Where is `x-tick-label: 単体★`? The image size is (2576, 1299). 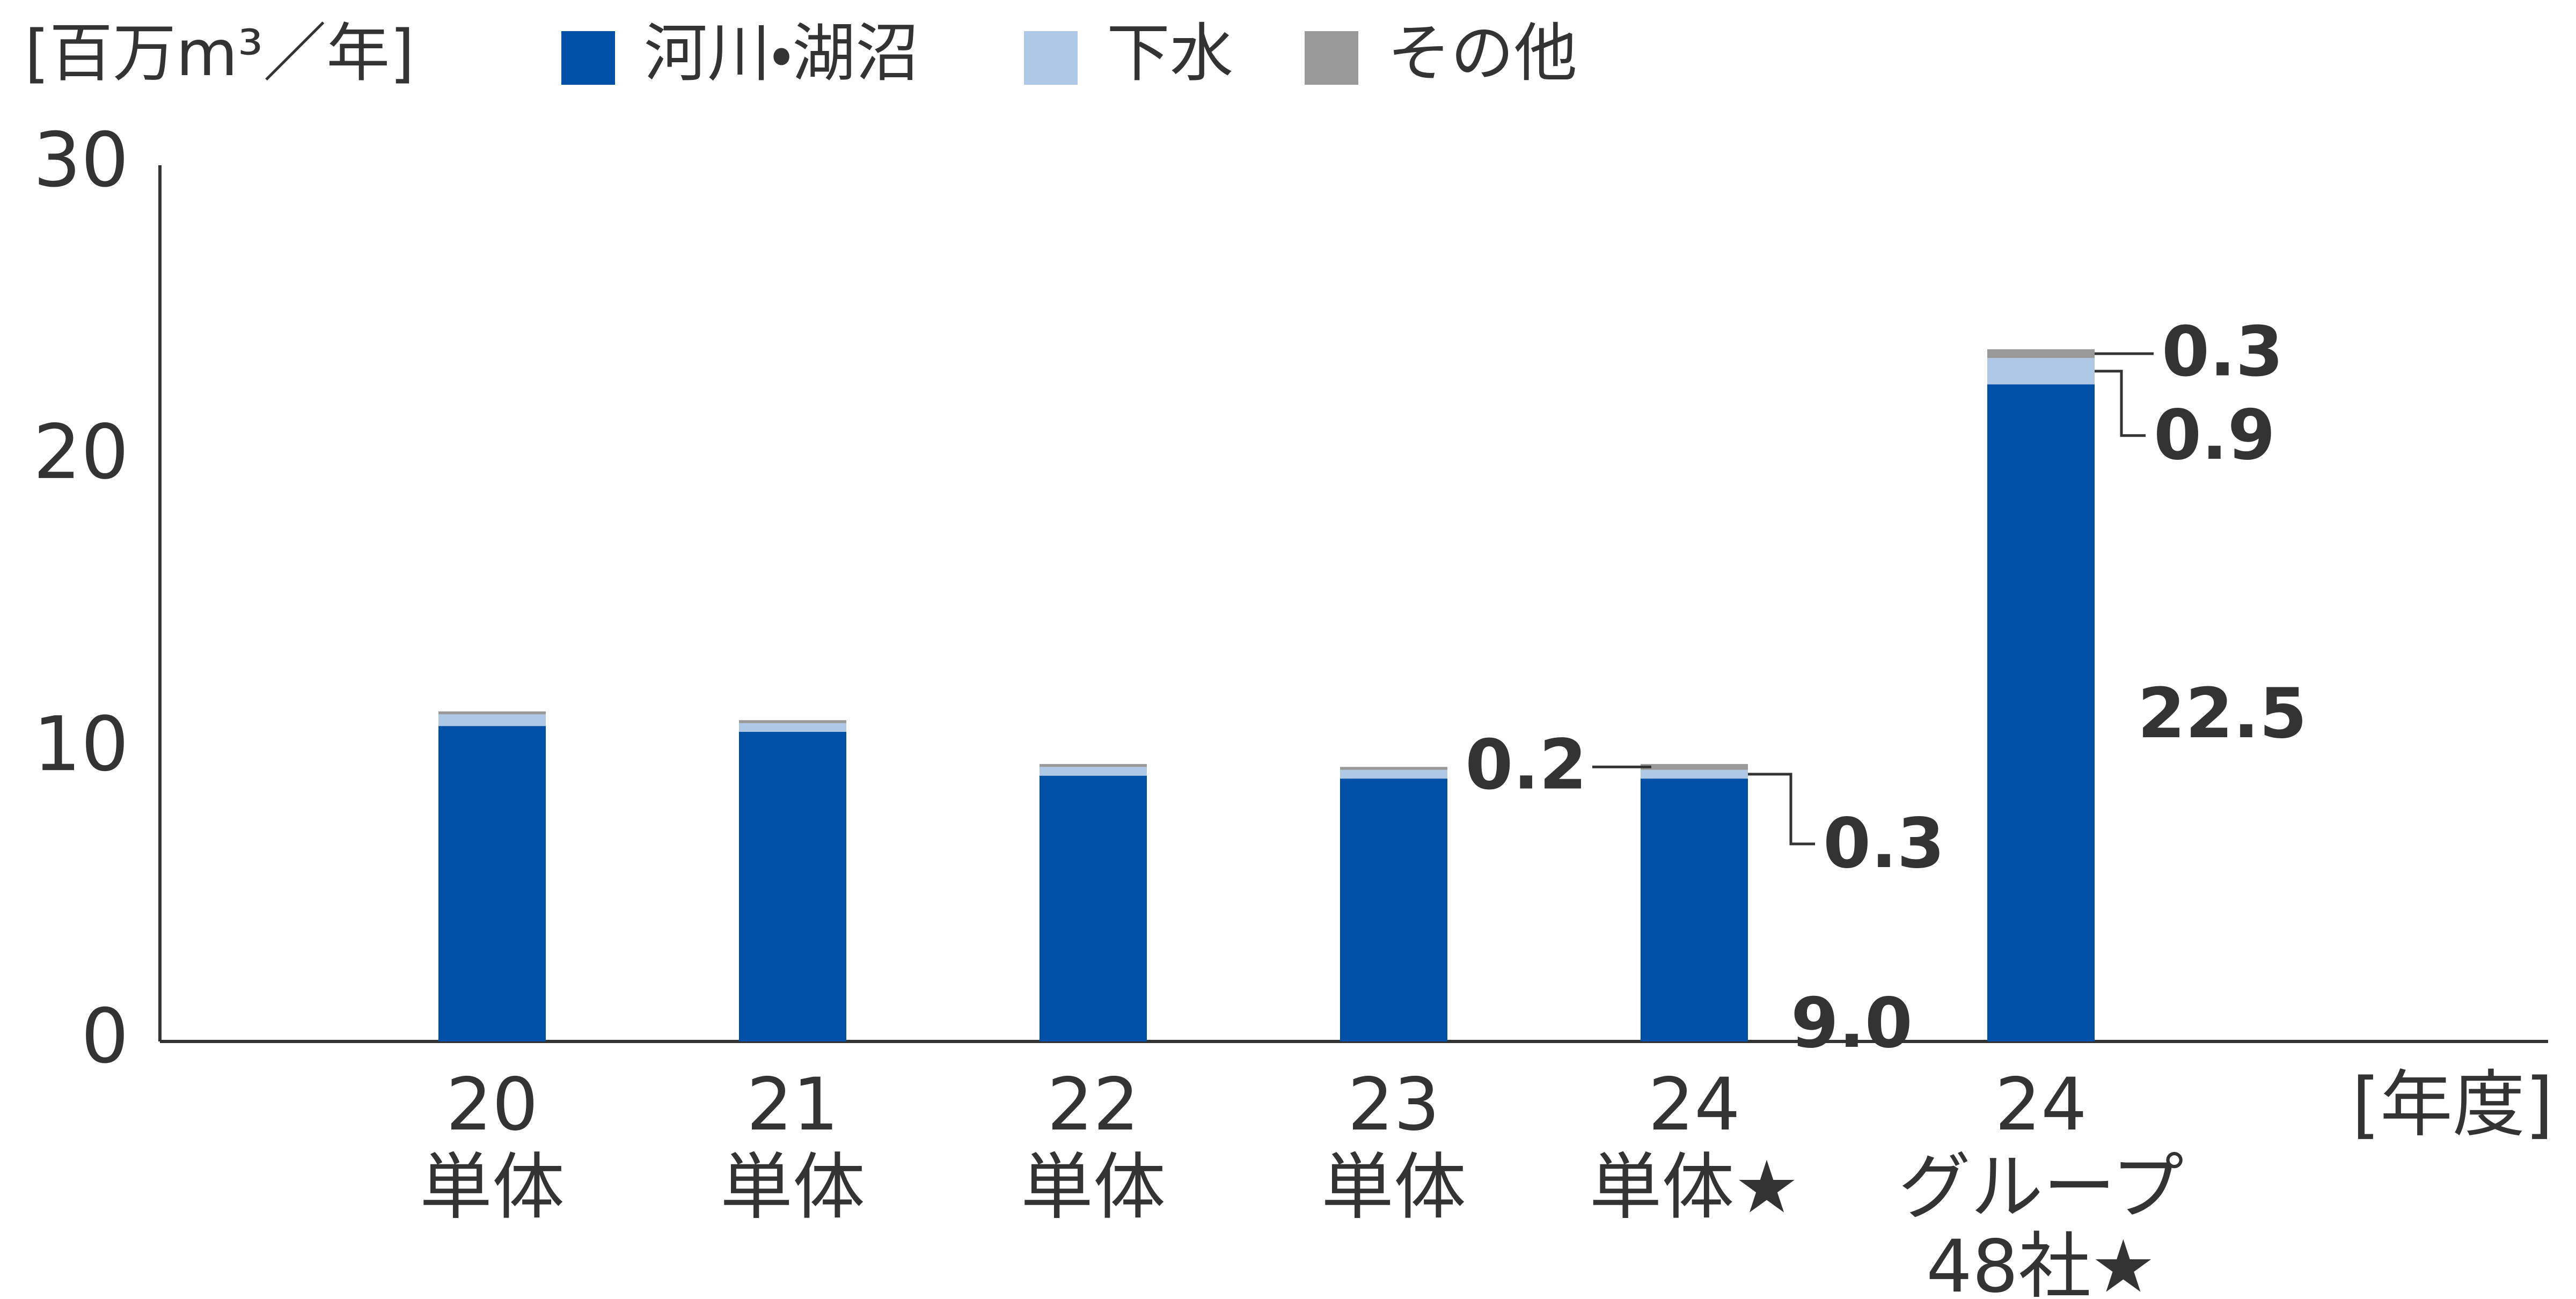
x-tick-label: 単体★ is located at coordinates (1694, 1187).